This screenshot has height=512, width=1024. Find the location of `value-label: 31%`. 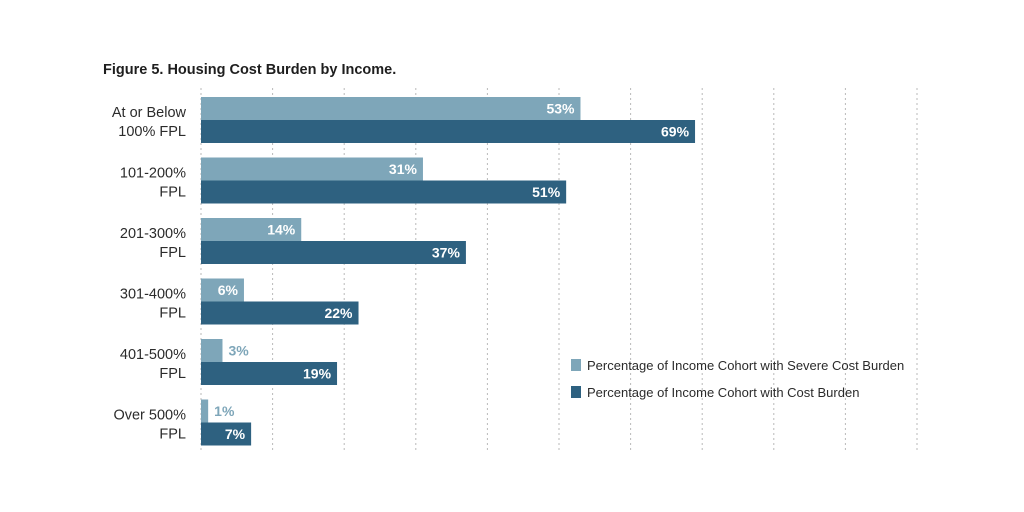

value-label: 31% is located at coordinates (403, 169).